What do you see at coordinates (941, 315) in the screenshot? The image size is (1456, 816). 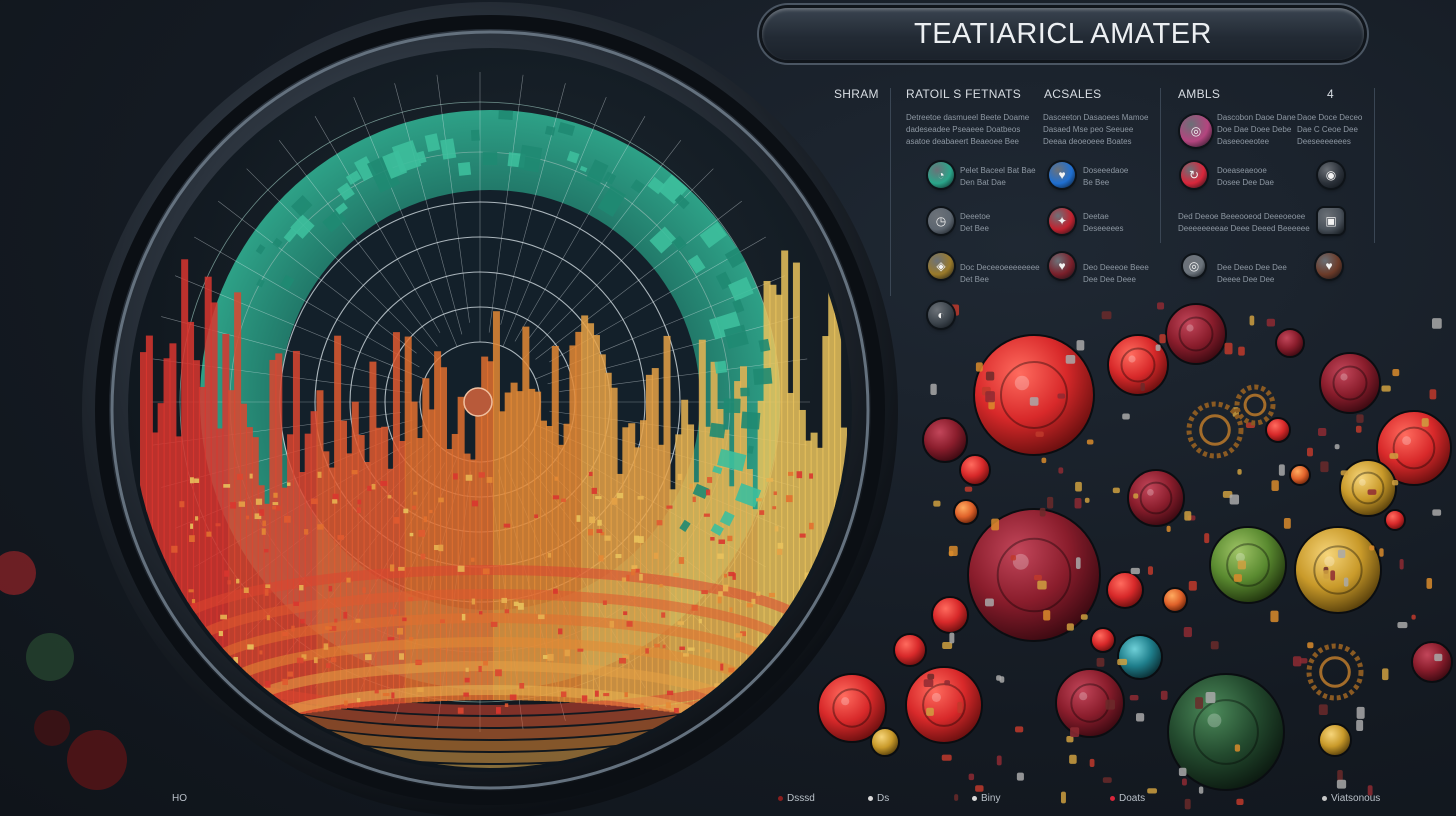 I see `lower-grey-icon: ◐` at bounding box center [941, 315].